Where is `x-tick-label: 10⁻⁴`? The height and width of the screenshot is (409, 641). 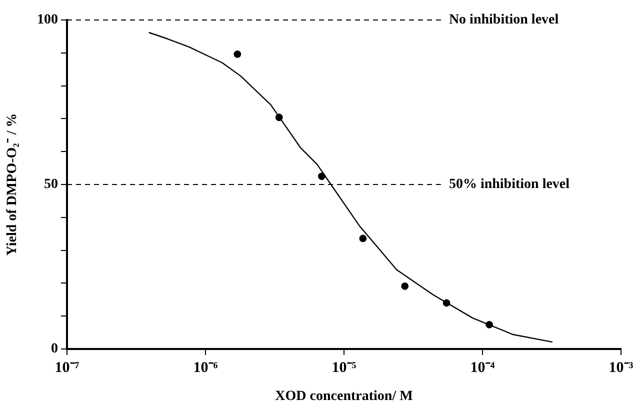
x-tick-label: 10⁻⁴ is located at coordinates (483, 368).